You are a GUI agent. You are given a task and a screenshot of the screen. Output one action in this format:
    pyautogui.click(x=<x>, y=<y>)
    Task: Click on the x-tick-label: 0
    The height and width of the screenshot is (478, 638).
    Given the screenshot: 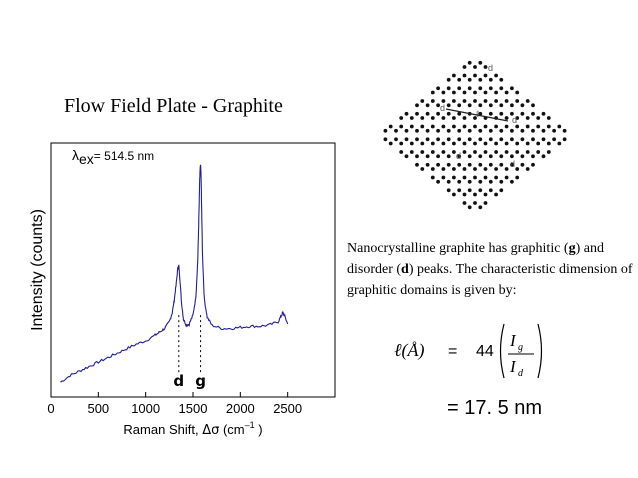 What is the action you would take?
    pyautogui.click(x=50, y=408)
    